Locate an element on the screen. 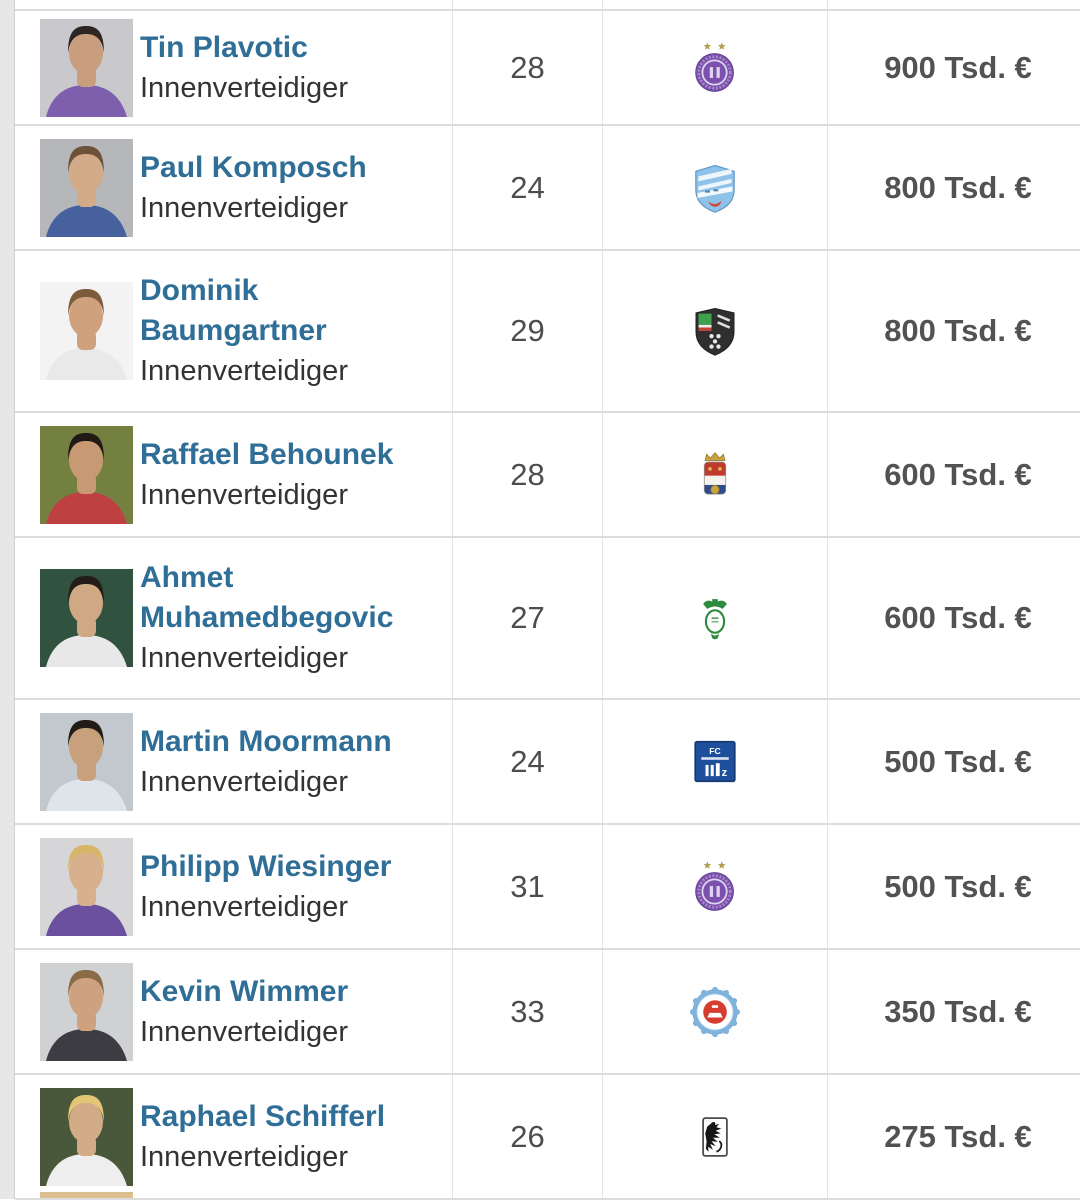 The height and width of the screenshot is (1200, 1080). player-age: 29 is located at coordinates (527, 331).